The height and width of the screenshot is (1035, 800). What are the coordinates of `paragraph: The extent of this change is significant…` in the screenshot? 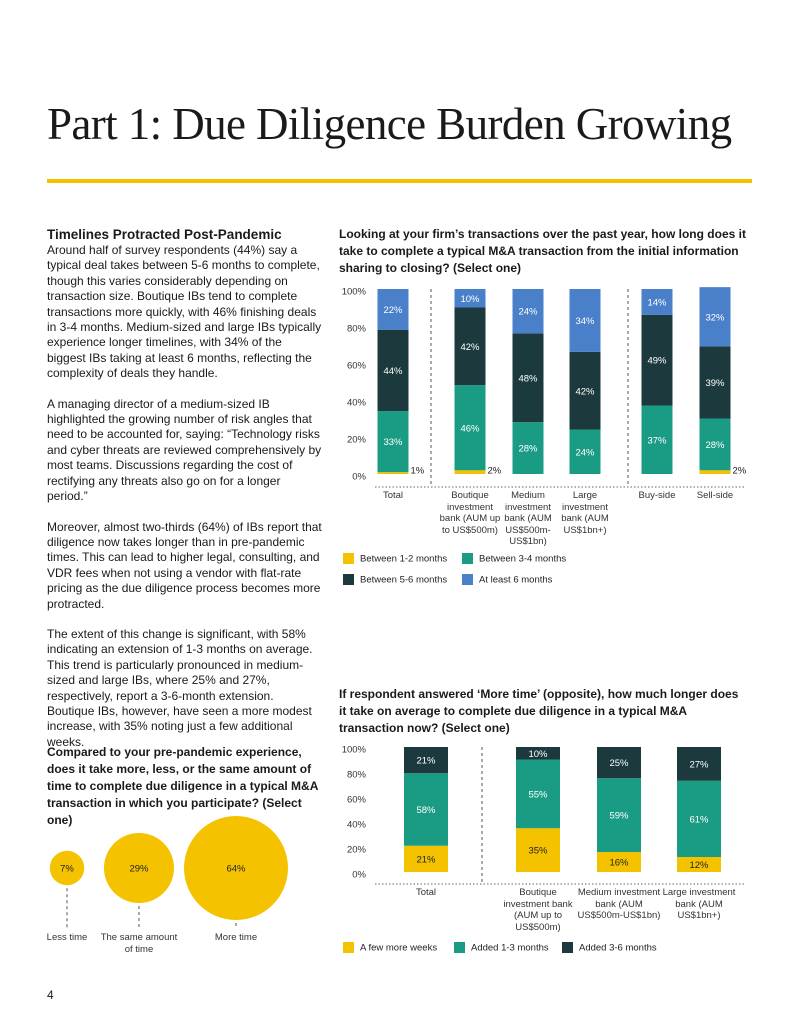 It's located at (180, 687).